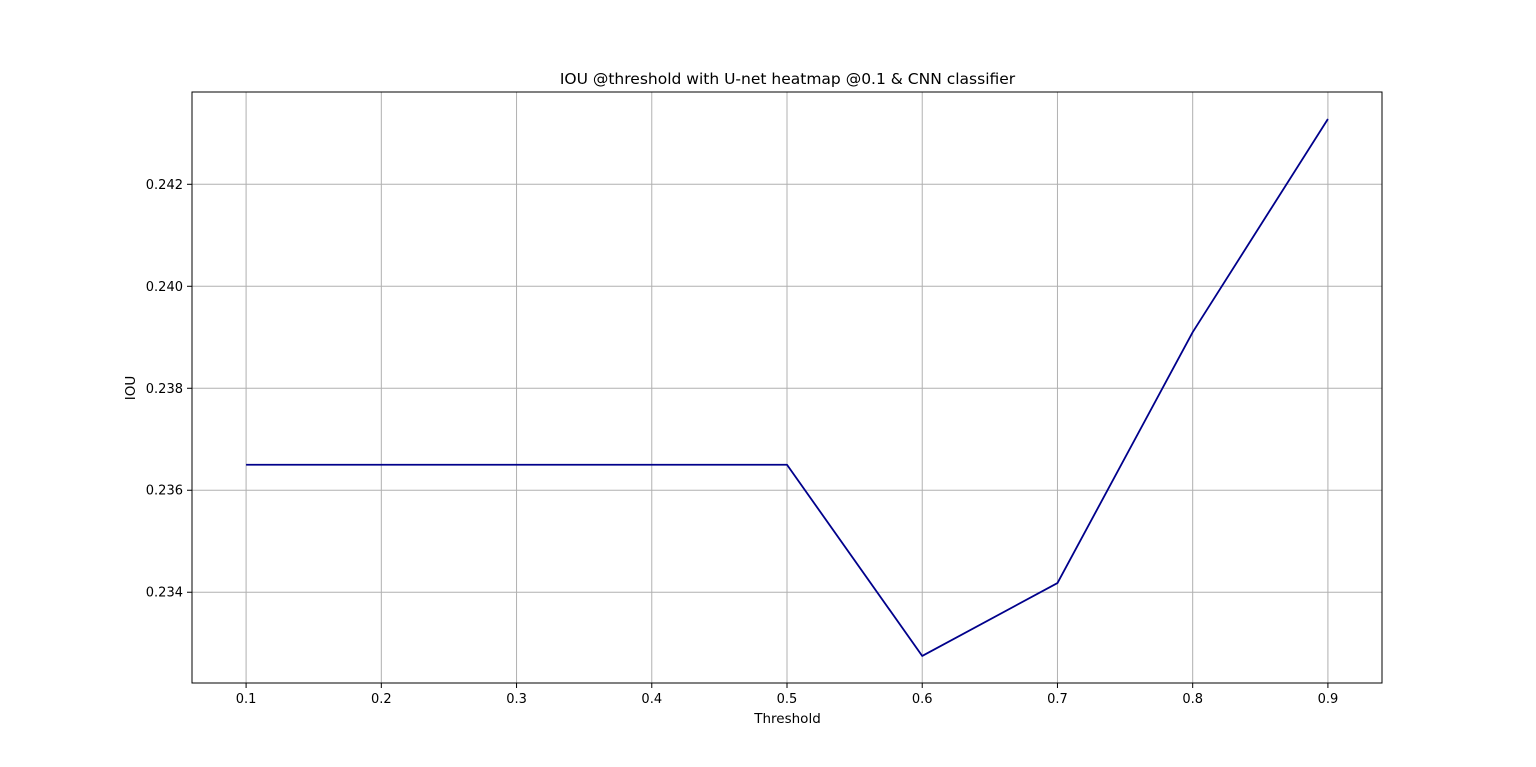  I want to click on y-tick-label: 0.238, so click(164, 389).